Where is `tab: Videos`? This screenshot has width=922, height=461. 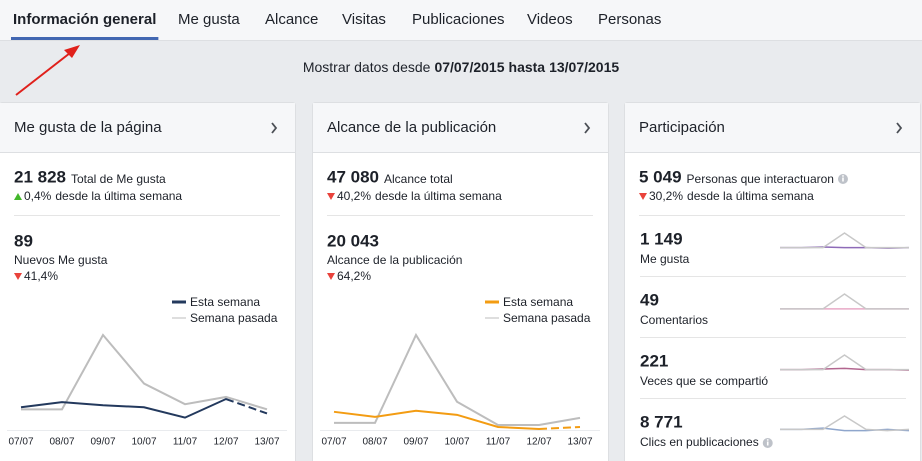
tab: Videos is located at coordinates (550, 19).